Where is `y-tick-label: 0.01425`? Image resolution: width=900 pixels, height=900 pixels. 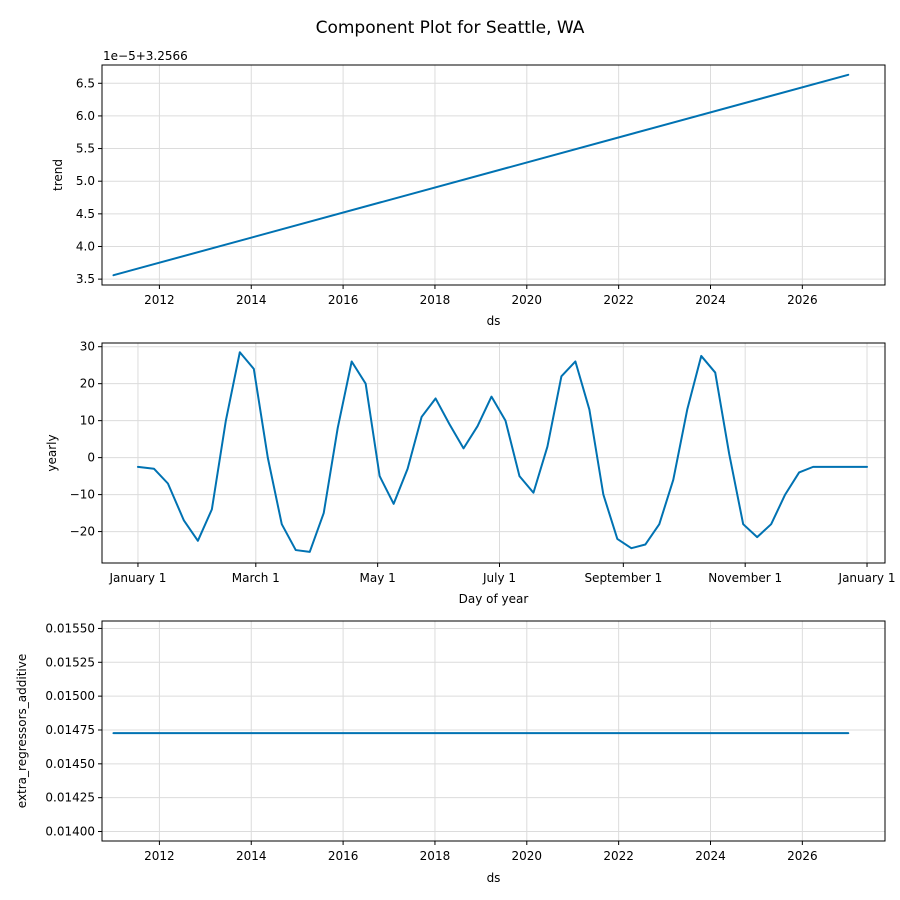 y-tick-label: 0.01425 is located at coordinates (70, 798).